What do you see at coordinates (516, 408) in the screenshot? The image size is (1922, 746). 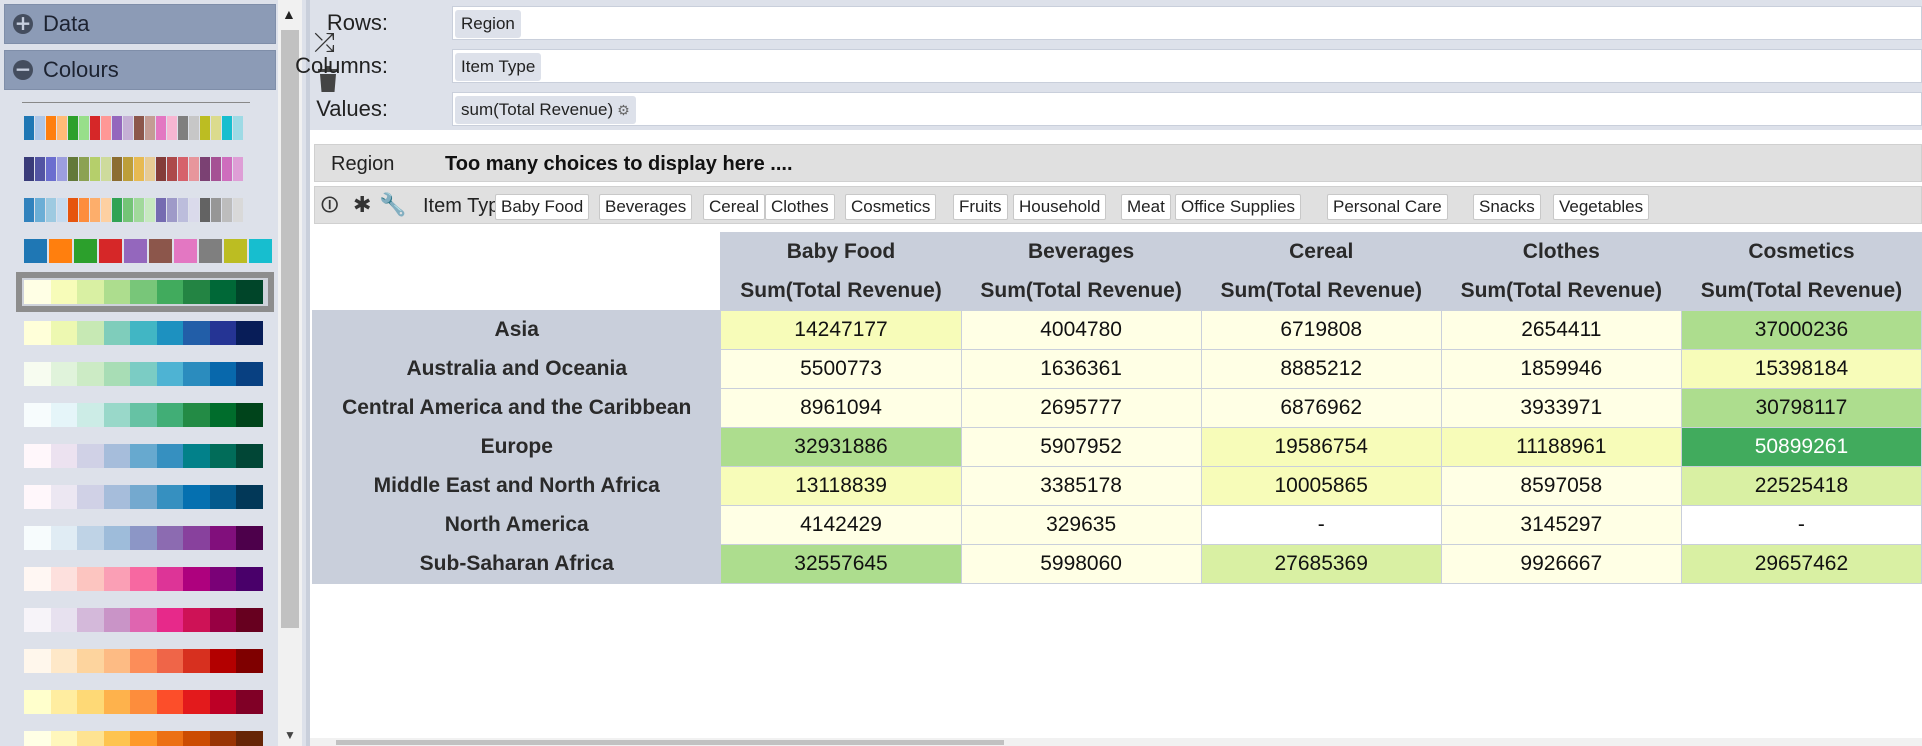 I see `row-header: Central America and the Caribbean` at bounding box center [516, 408].